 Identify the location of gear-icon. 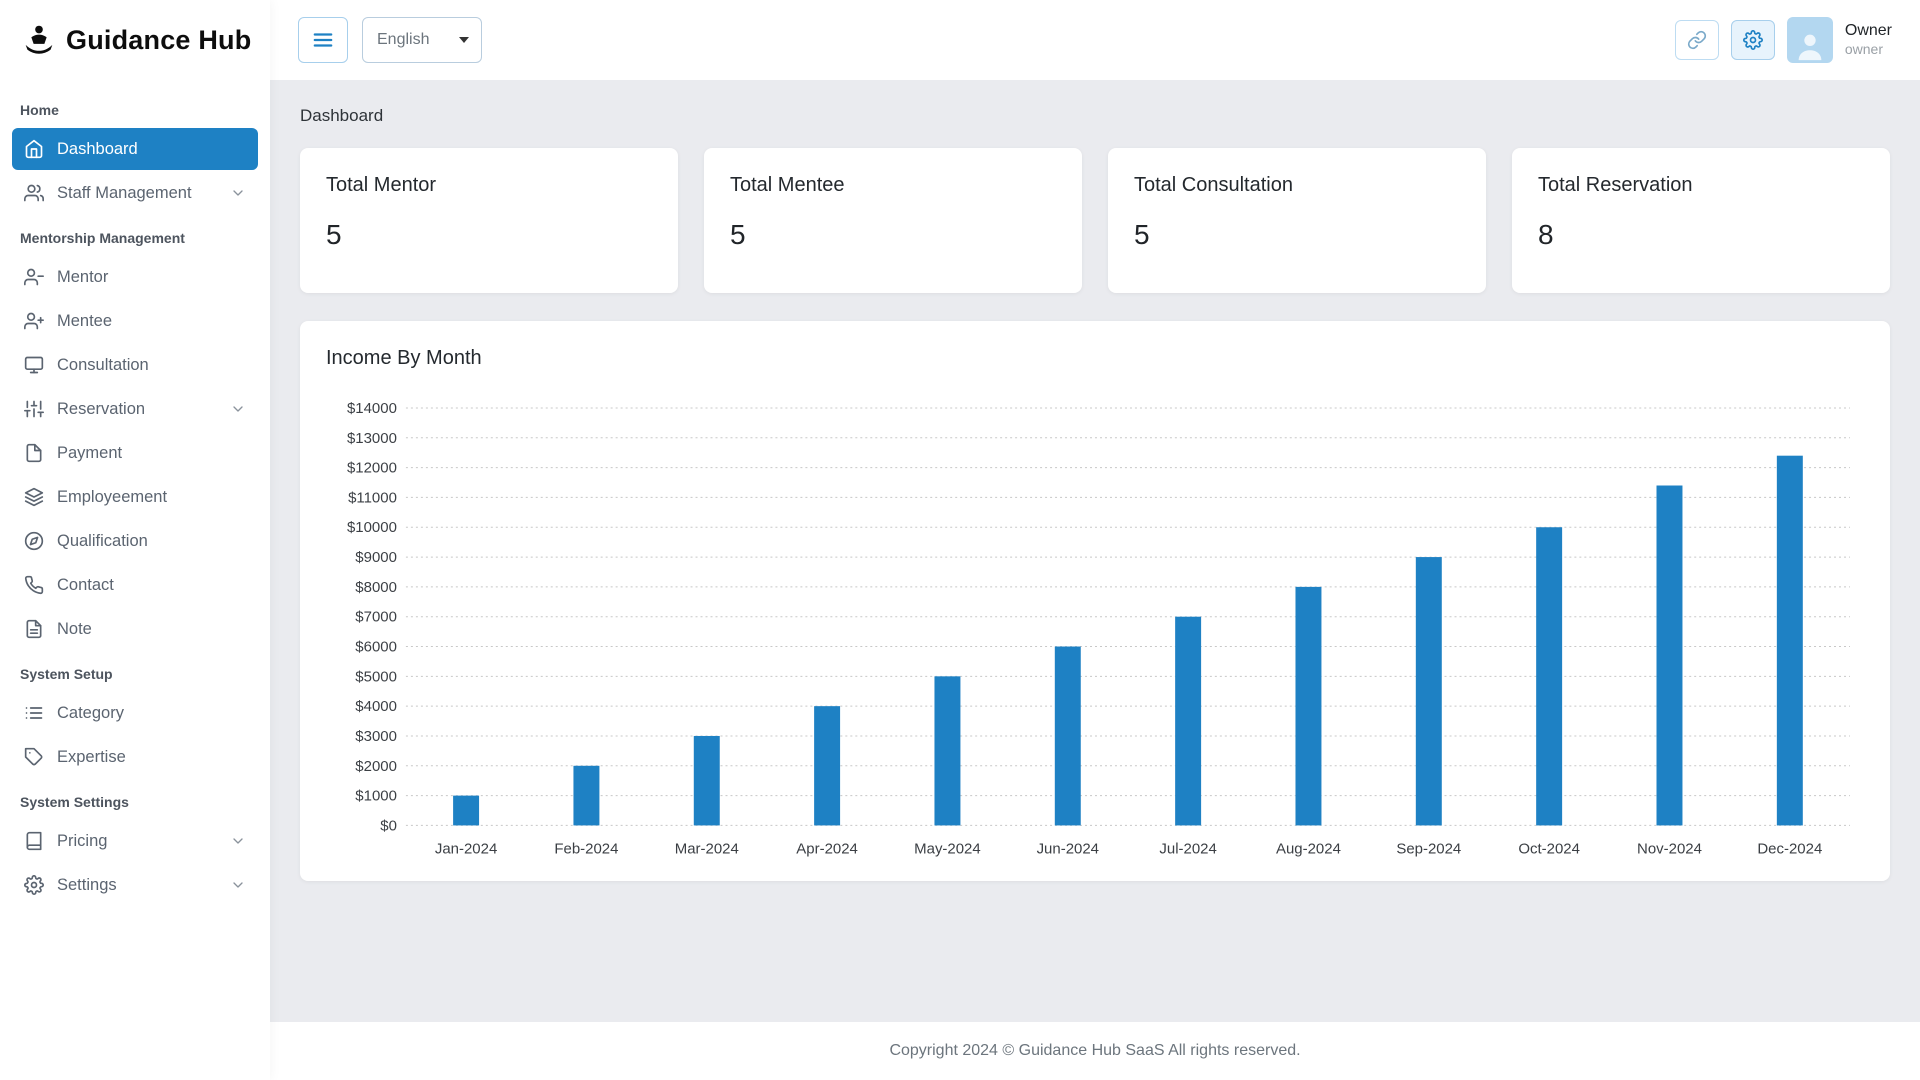
(1752, 40).